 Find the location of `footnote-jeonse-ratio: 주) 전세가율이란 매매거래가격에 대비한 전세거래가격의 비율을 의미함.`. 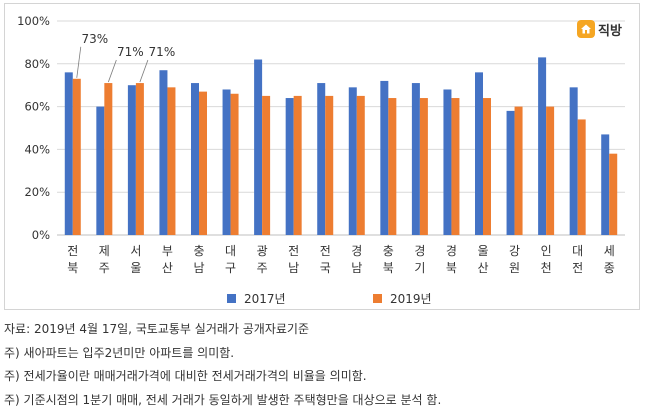

footnote-jeonse-ratio: 주) 전세가율이란 매매거래가격에 대비한 전세거래가격의 비율을 의미함. is located at coordinates (185, 376).